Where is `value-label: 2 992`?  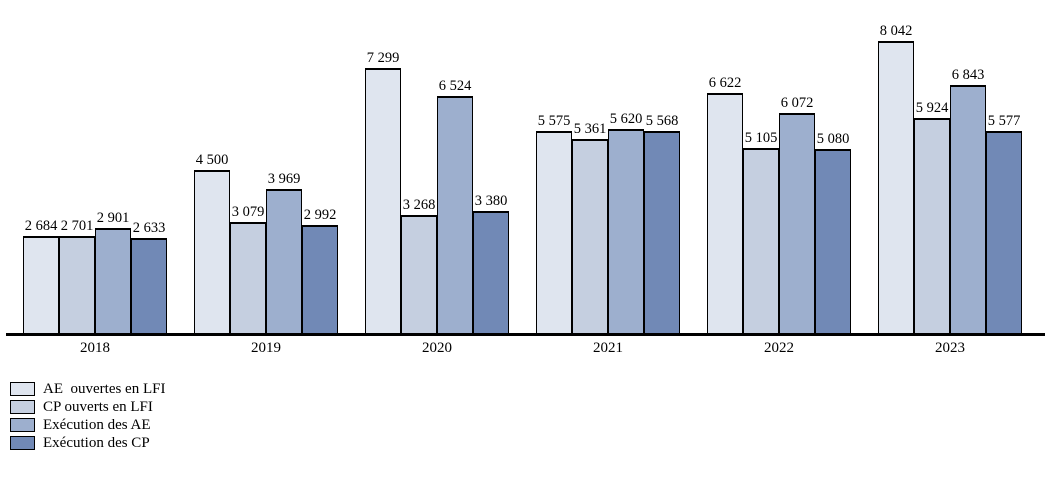 value-label: 2 992 is located at coordinates (320, 215).